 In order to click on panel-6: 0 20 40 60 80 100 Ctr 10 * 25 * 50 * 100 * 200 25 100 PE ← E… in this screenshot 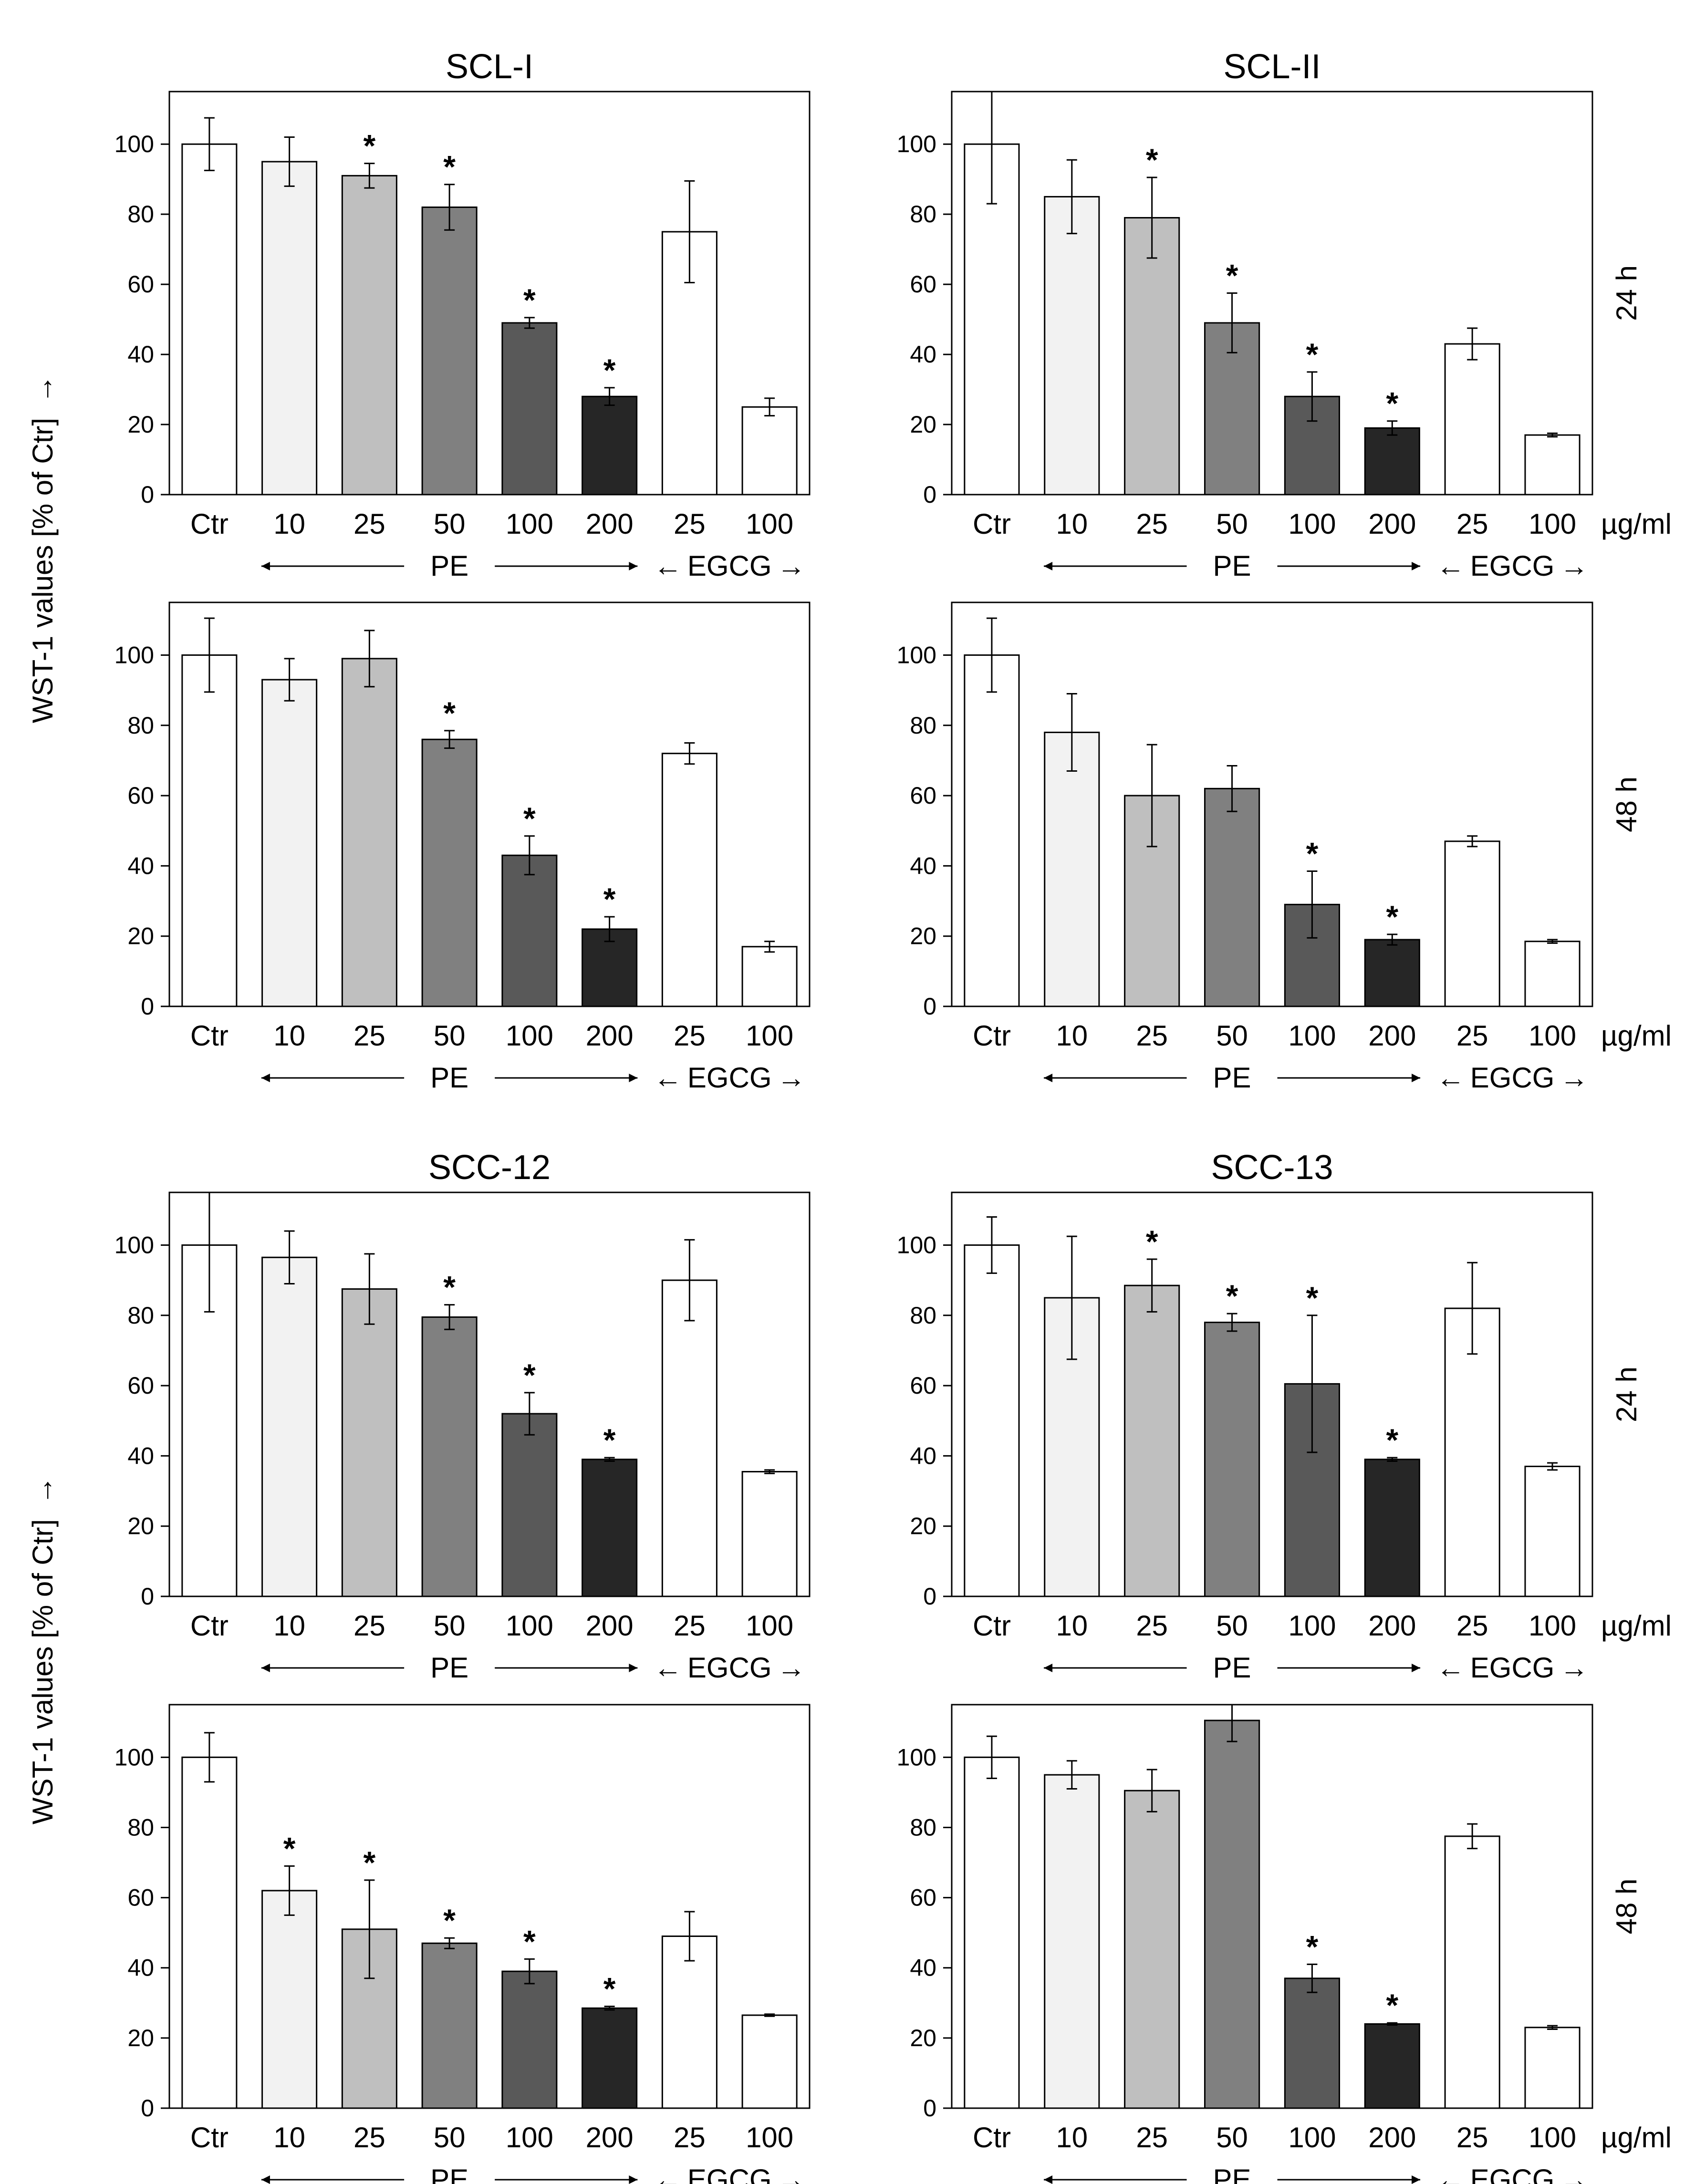, I will do `click(1284, 1416)`.